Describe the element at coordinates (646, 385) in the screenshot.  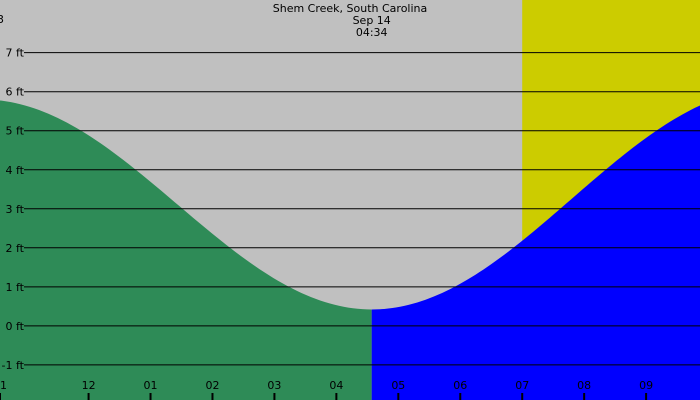
I see `x-tick-label: 09` at that location.